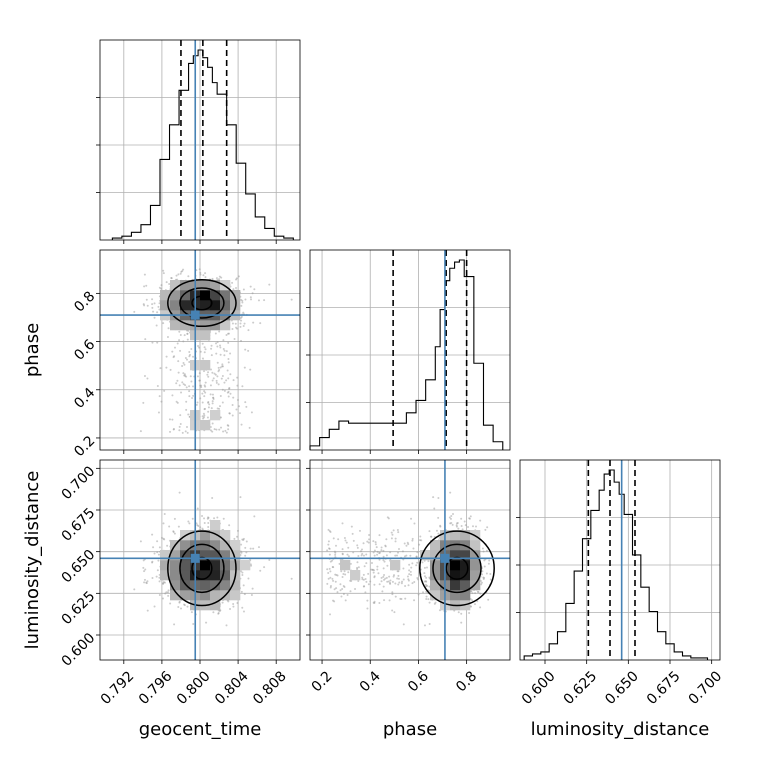 Image resolution: width=760 pixels, height=760 pixels. I want to click on grid-lines, so click(200, 140).